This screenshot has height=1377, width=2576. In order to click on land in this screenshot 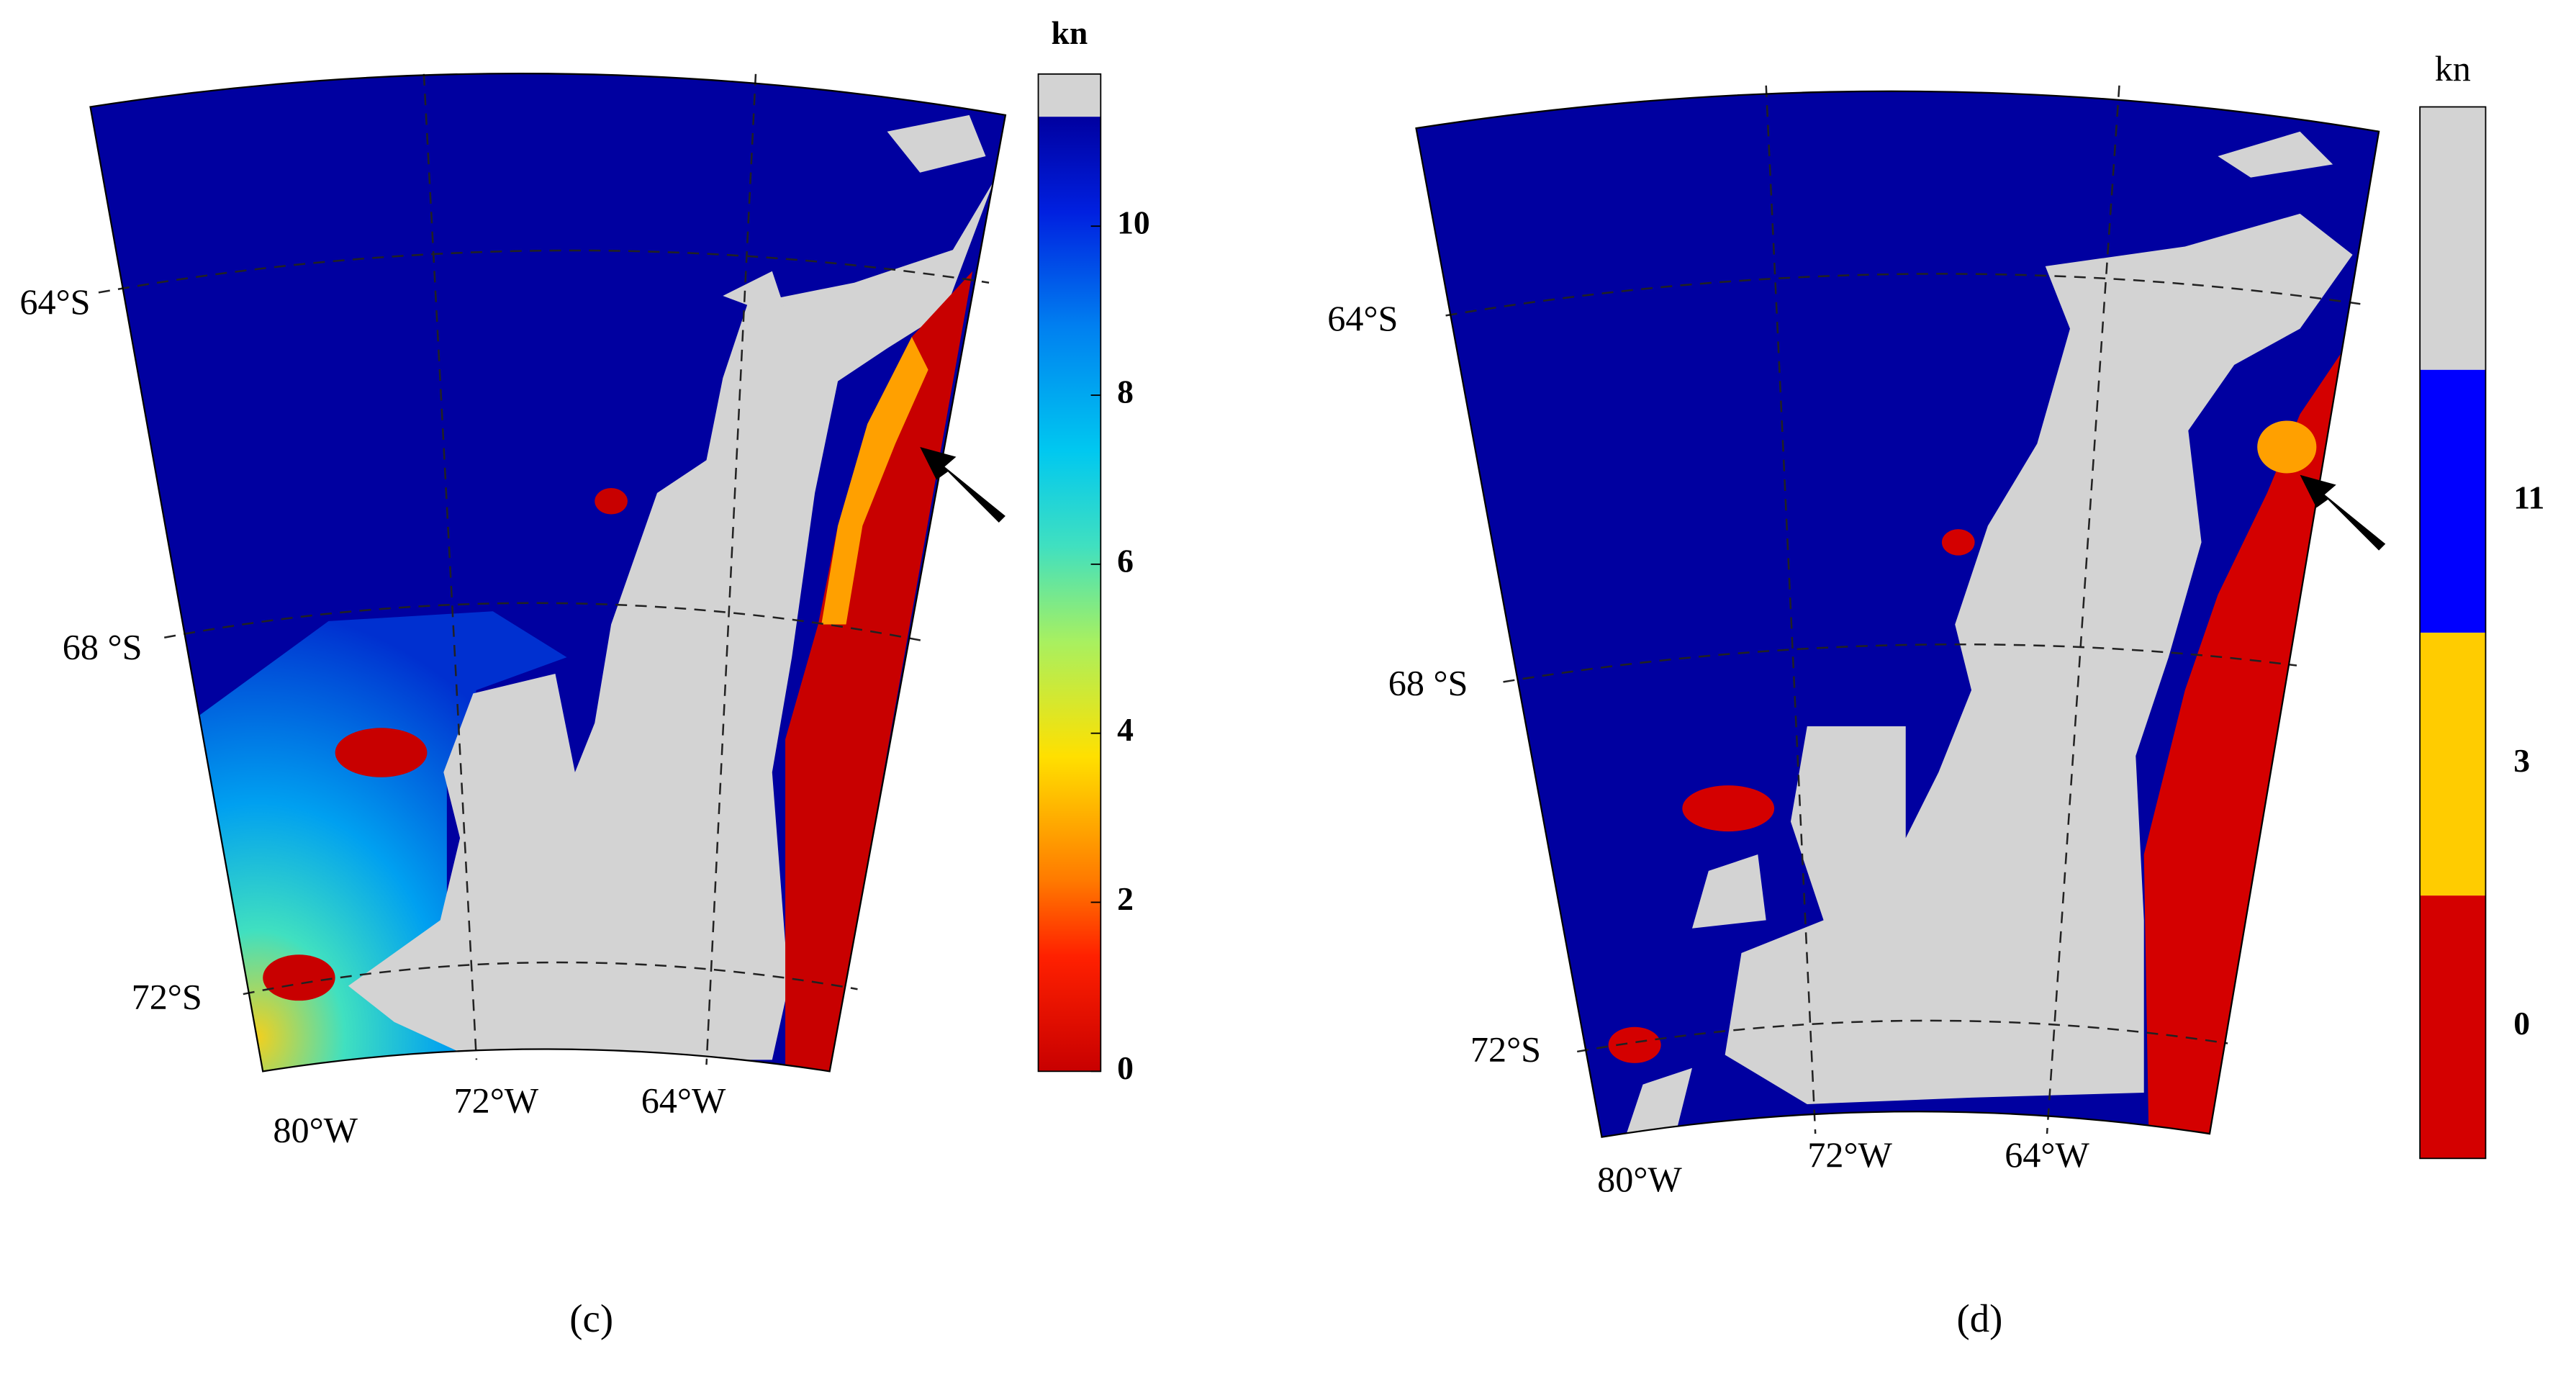, I will do `click(854, 217)`.